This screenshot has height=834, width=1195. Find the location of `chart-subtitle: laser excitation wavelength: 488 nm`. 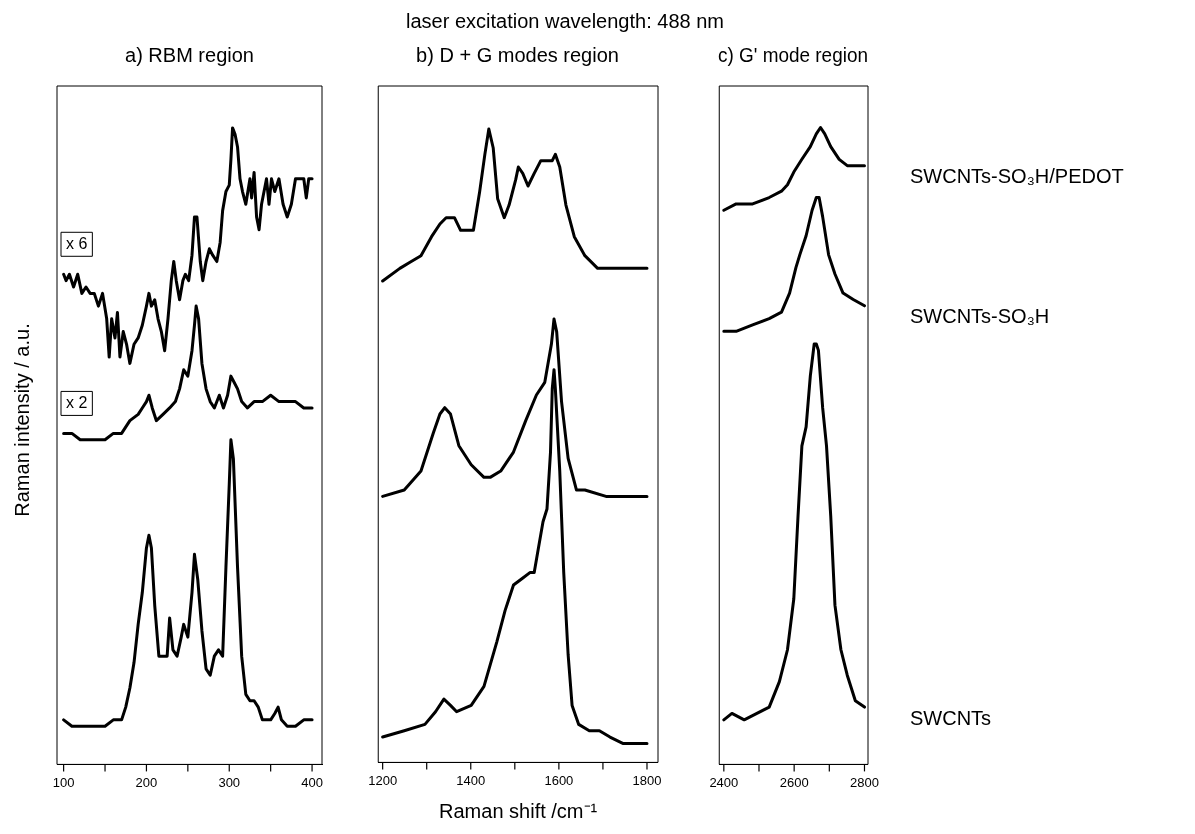

chart-subtitle: laser excitation wavelength: 488 nm is located at coordinates (565, 21).